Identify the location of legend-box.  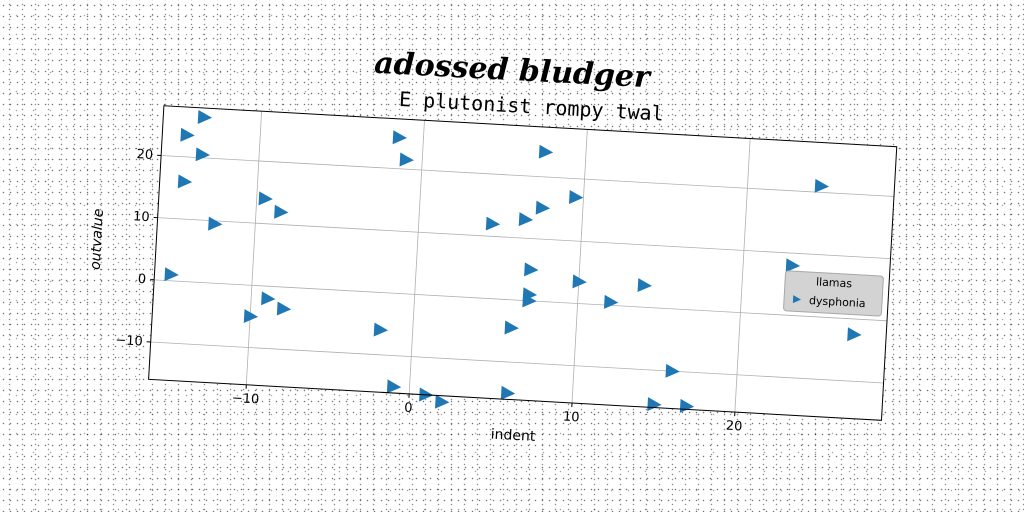
(833, 293).